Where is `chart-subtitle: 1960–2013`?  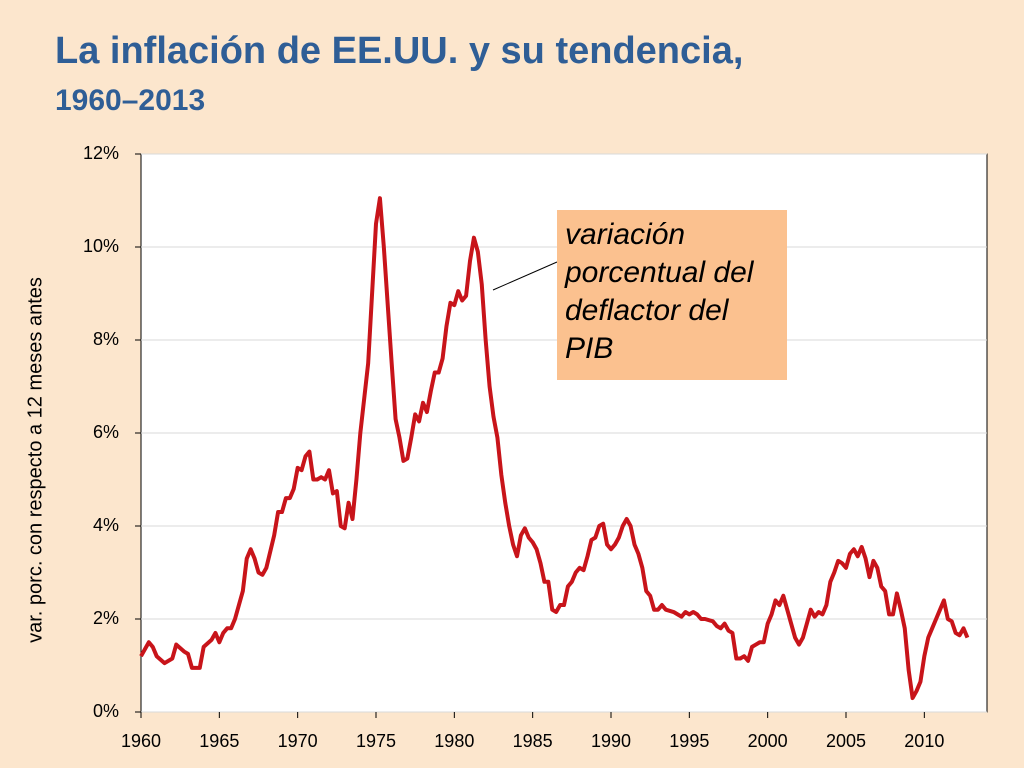 chart-subtitle: 1960–2013 is located at coordinates (130, 100).